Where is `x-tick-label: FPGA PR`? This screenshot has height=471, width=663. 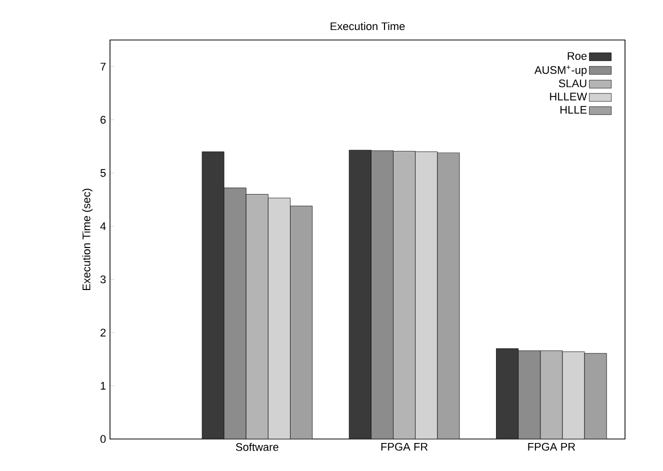
x-tick-label: FPGA PR is located at coordinates (552, 446).